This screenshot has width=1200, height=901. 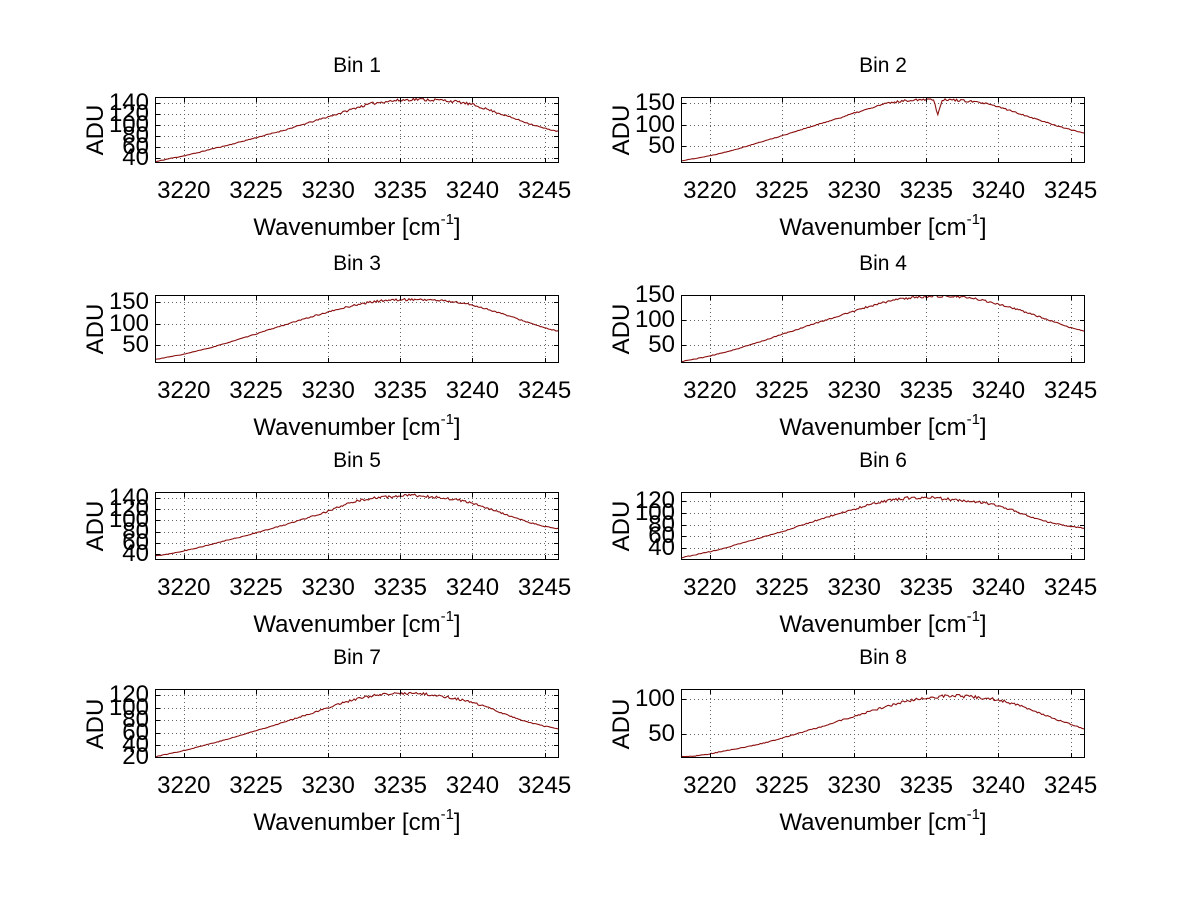 I want to click on plot-title: Bin 4, so click(x=883, y=263).